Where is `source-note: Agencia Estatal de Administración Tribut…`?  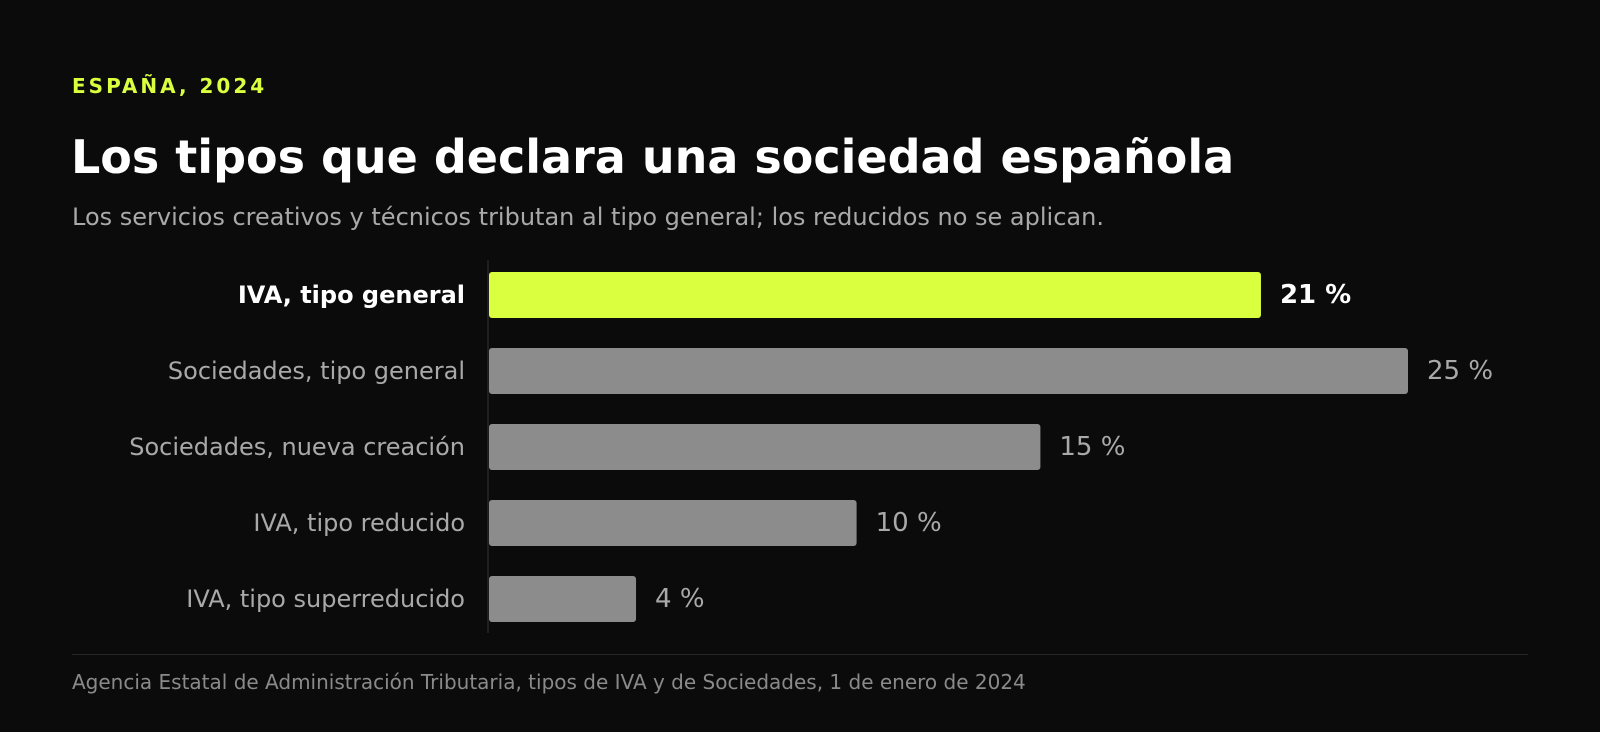 source-note: Agencia Estatal de Administración Tribut… is located at coordinates (549, 682).